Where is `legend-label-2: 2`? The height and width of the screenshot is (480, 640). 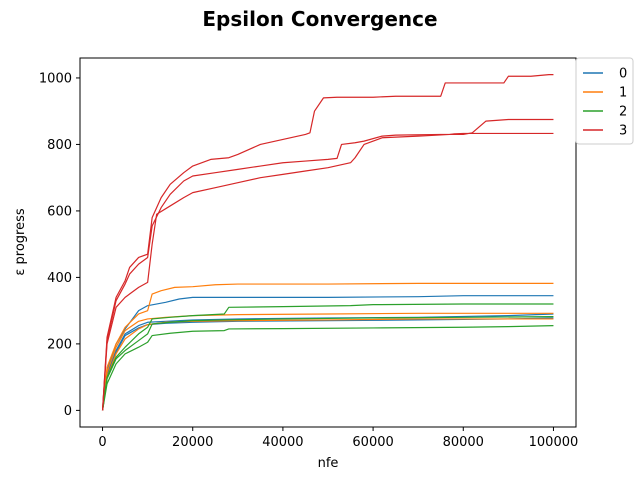
legend-label-2: 2 is located at coordinates (623, 112).